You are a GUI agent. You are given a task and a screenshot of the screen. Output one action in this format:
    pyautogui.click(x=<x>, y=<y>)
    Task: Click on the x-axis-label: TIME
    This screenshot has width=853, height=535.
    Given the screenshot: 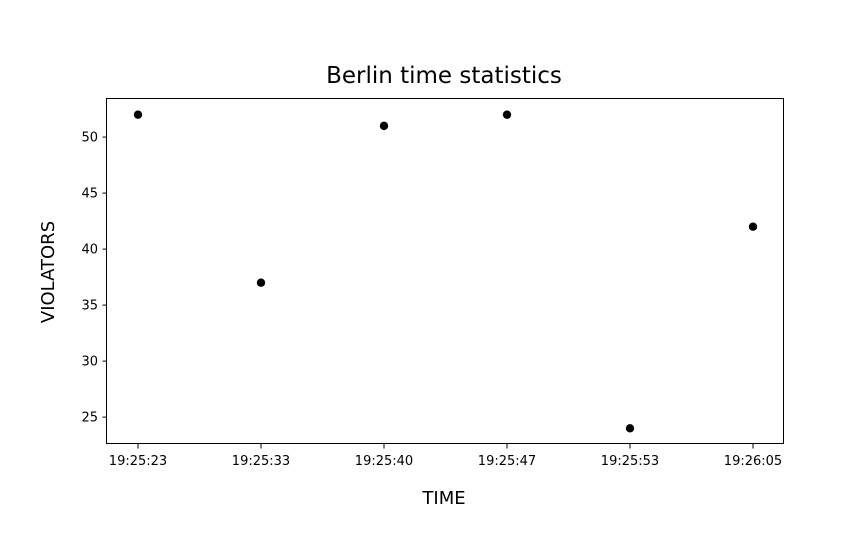 What is the action you would take?
    pyautogui.click(x=443, y=498)
    